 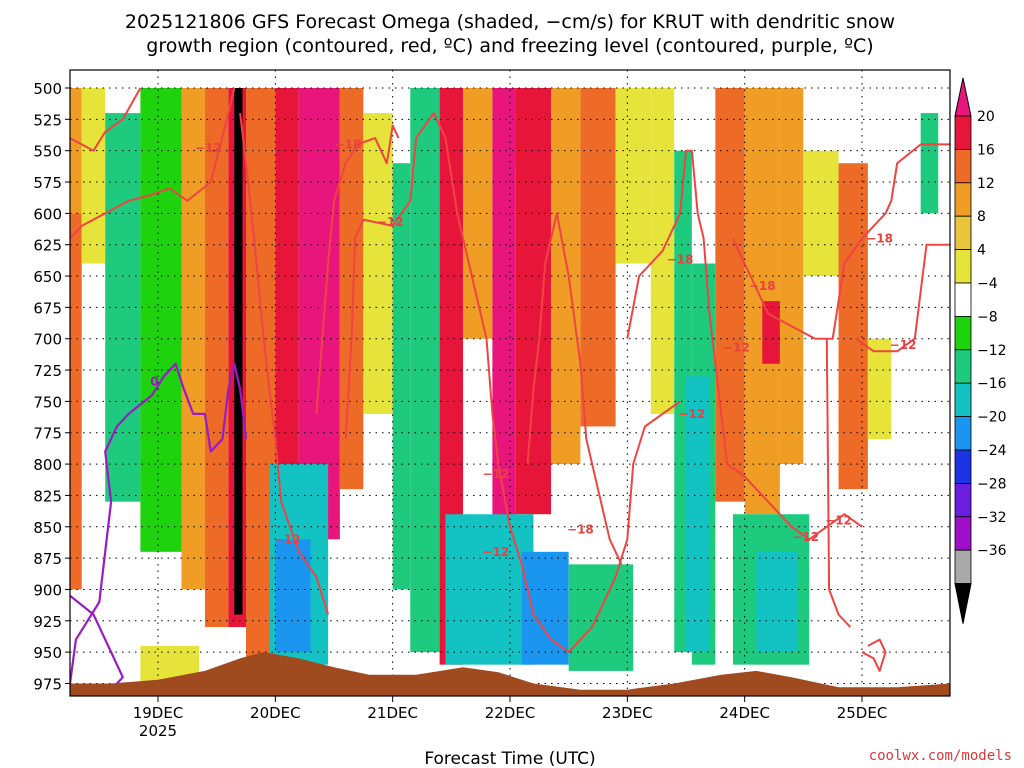 What do you see at coordinates (992, 551) in the screenshot?
I see `colorbar-label-13: −36` at bounding box center [992, 551].